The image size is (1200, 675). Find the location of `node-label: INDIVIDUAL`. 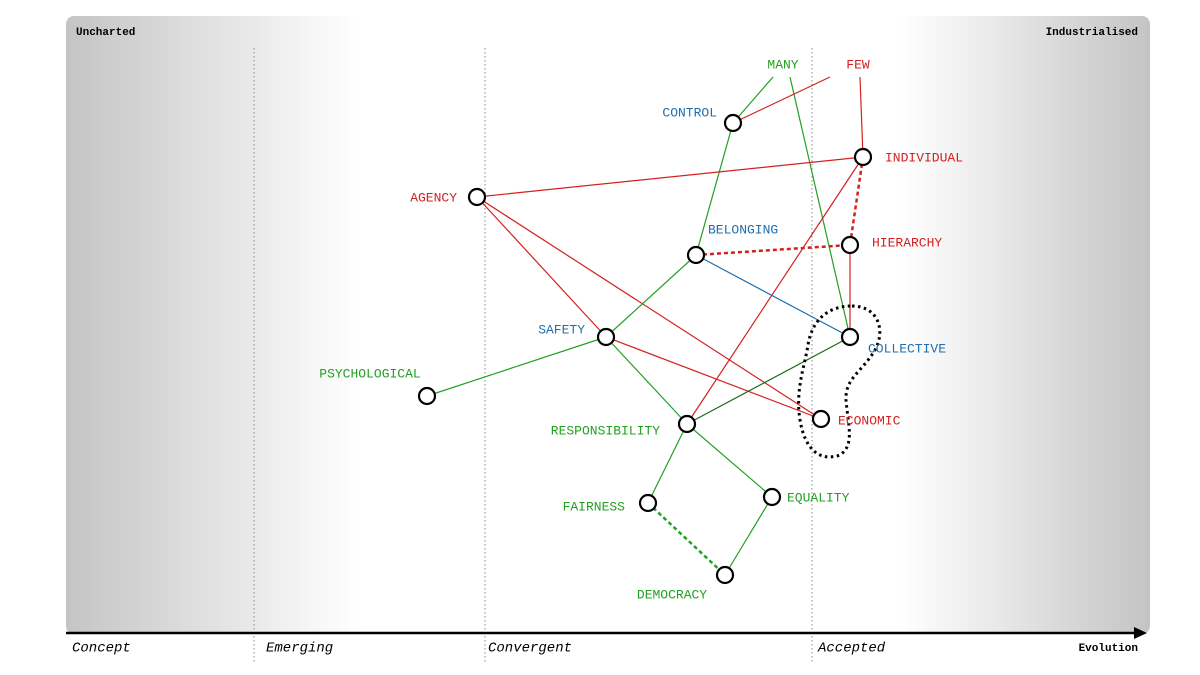

node-label: INDIVIDUAL is located at coordinates (924, 157).